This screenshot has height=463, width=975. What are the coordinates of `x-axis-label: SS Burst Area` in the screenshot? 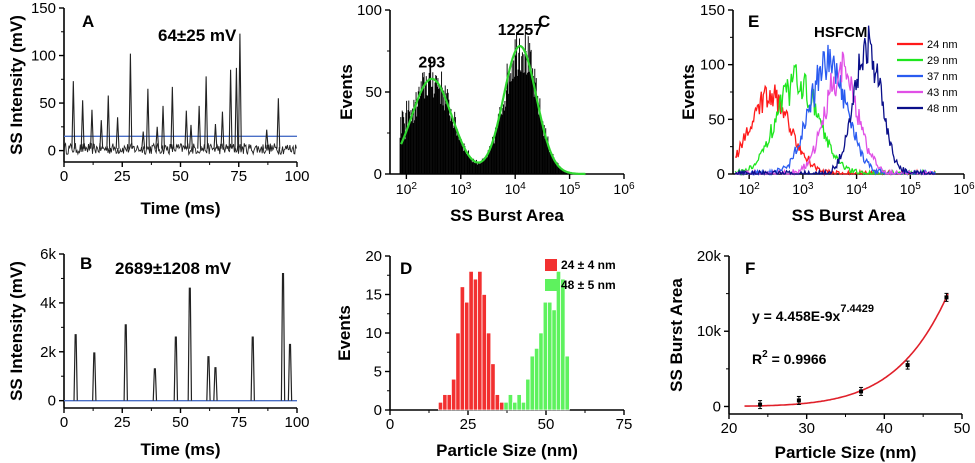 It's located at (507, 215).